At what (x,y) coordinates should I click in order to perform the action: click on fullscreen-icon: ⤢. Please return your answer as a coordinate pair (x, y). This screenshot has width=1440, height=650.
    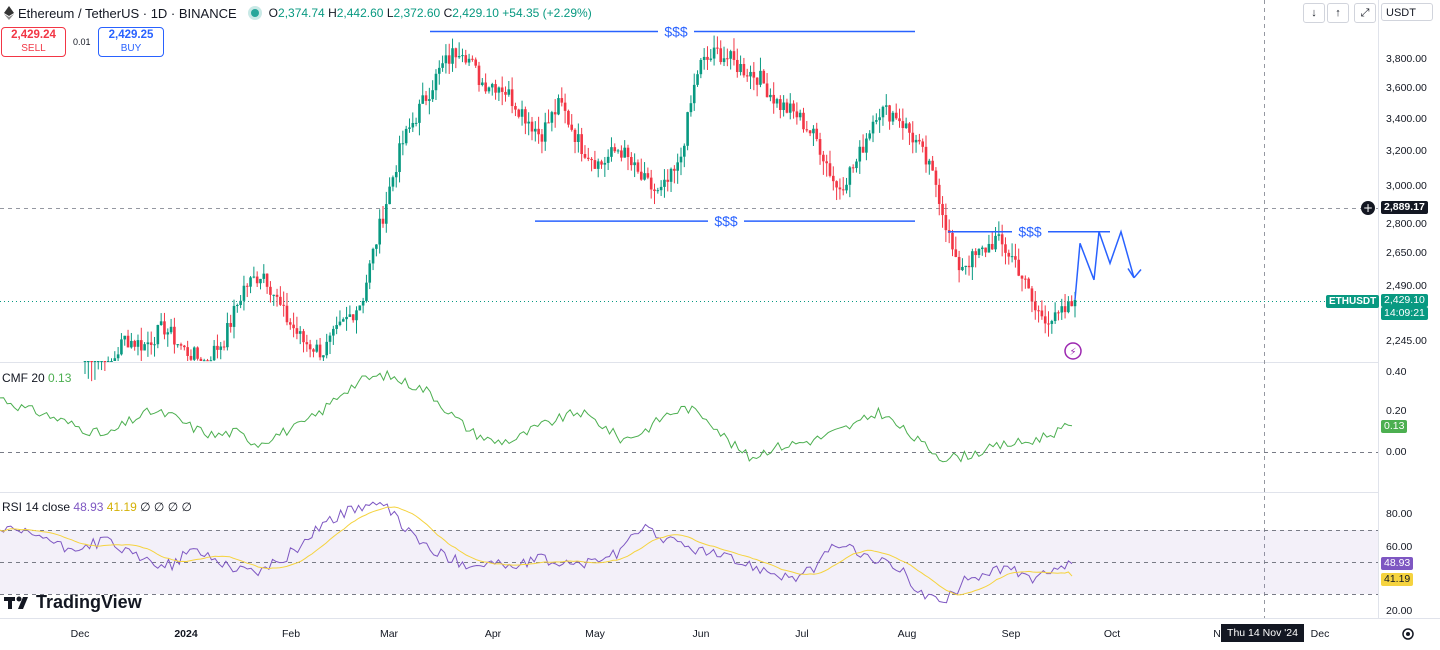
    Looking at the image, I should click on (1365, 13).